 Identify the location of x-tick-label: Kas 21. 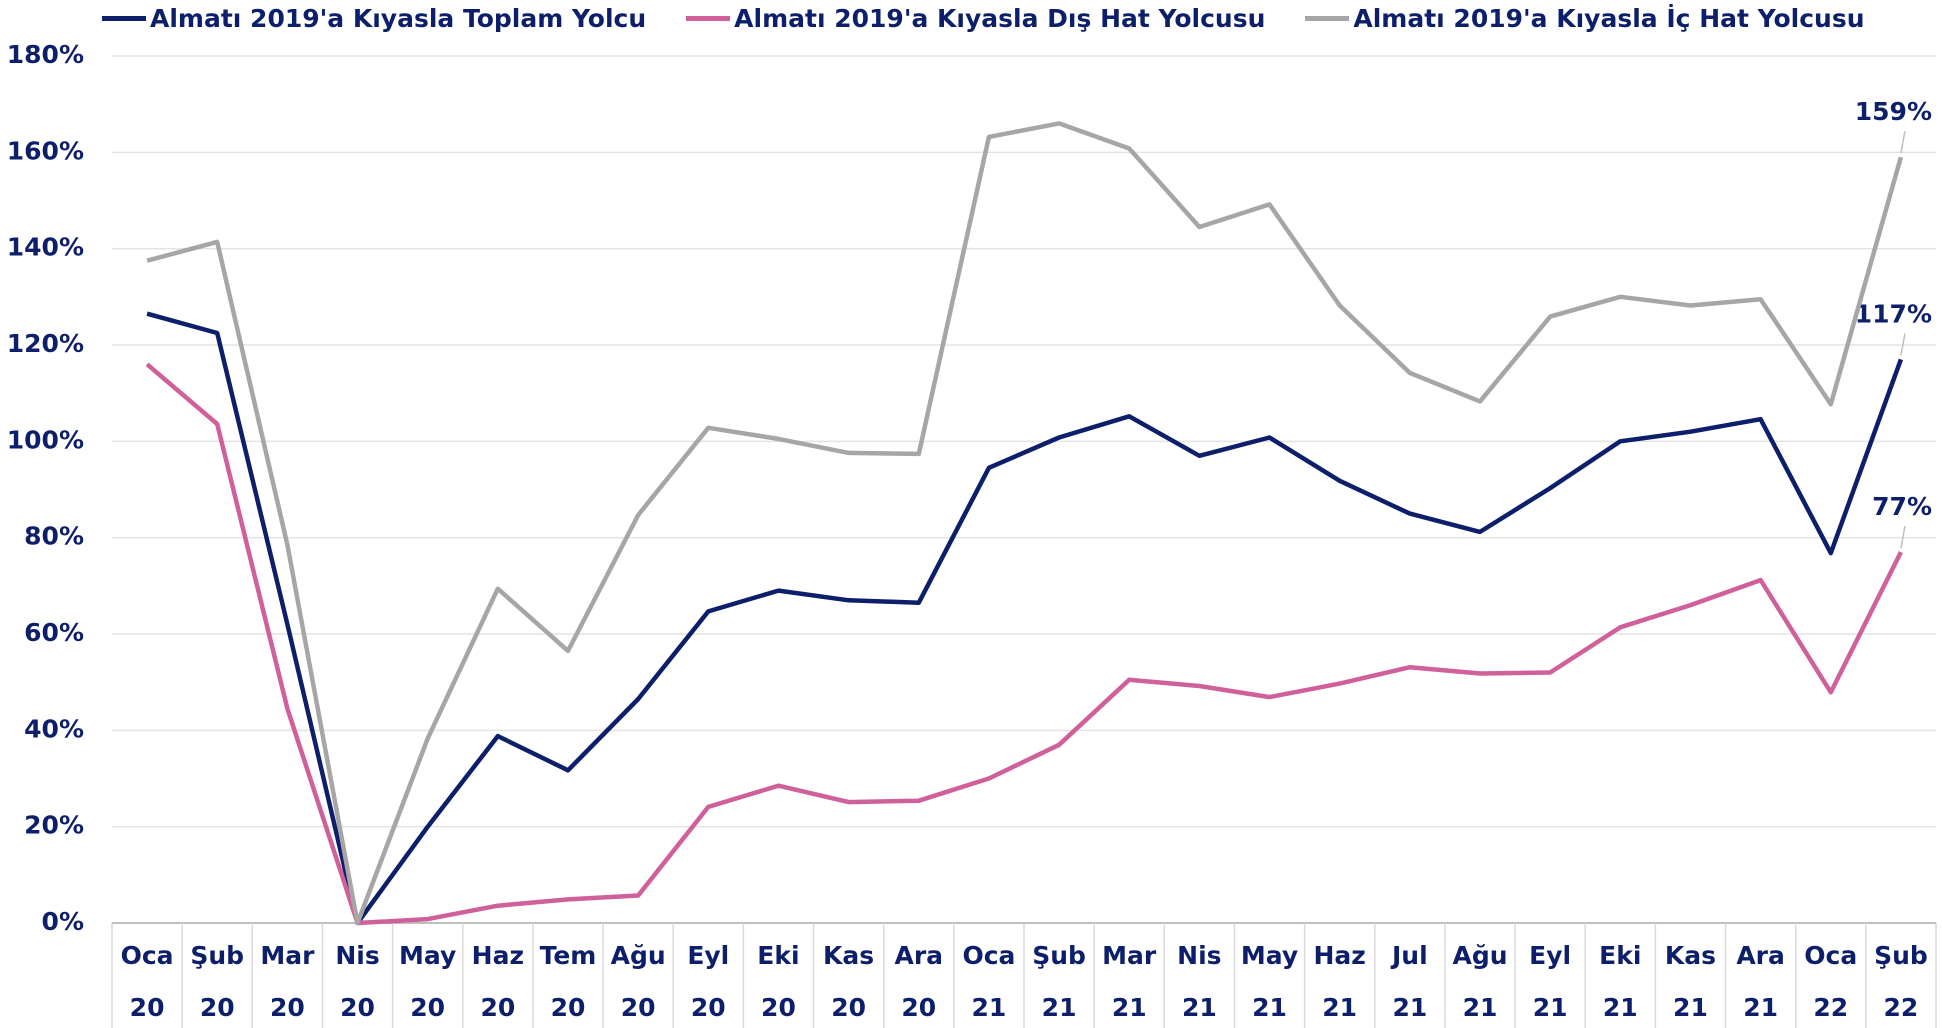
(1690, 981).